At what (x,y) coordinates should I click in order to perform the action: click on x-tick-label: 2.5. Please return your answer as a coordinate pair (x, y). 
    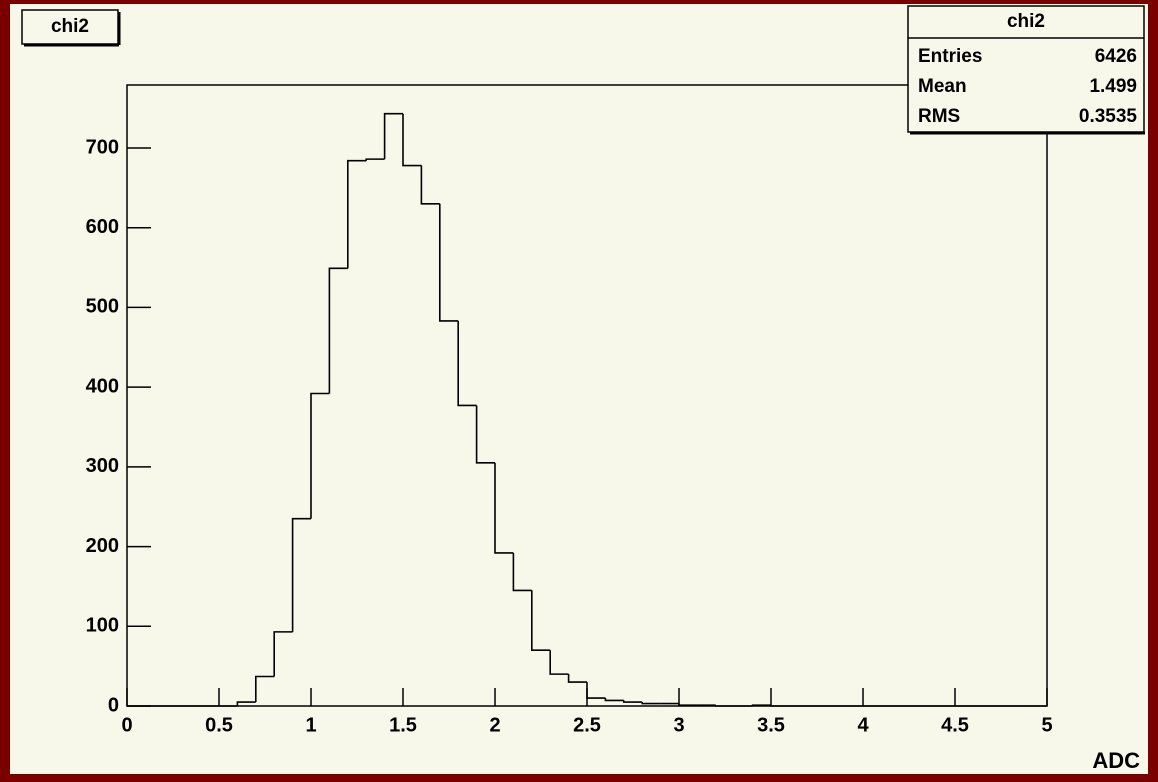
    Looking at the image, I should click on (587, 725).